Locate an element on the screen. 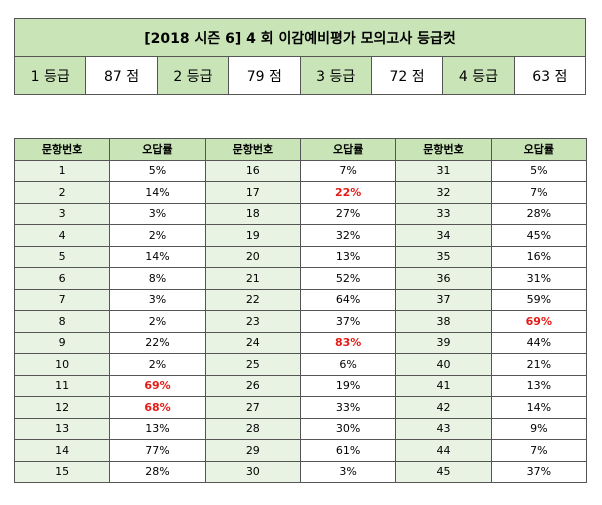 This screenshot has width=602, height=505. wrong-answer-rate: 6% is located at coordinates (348, 364).